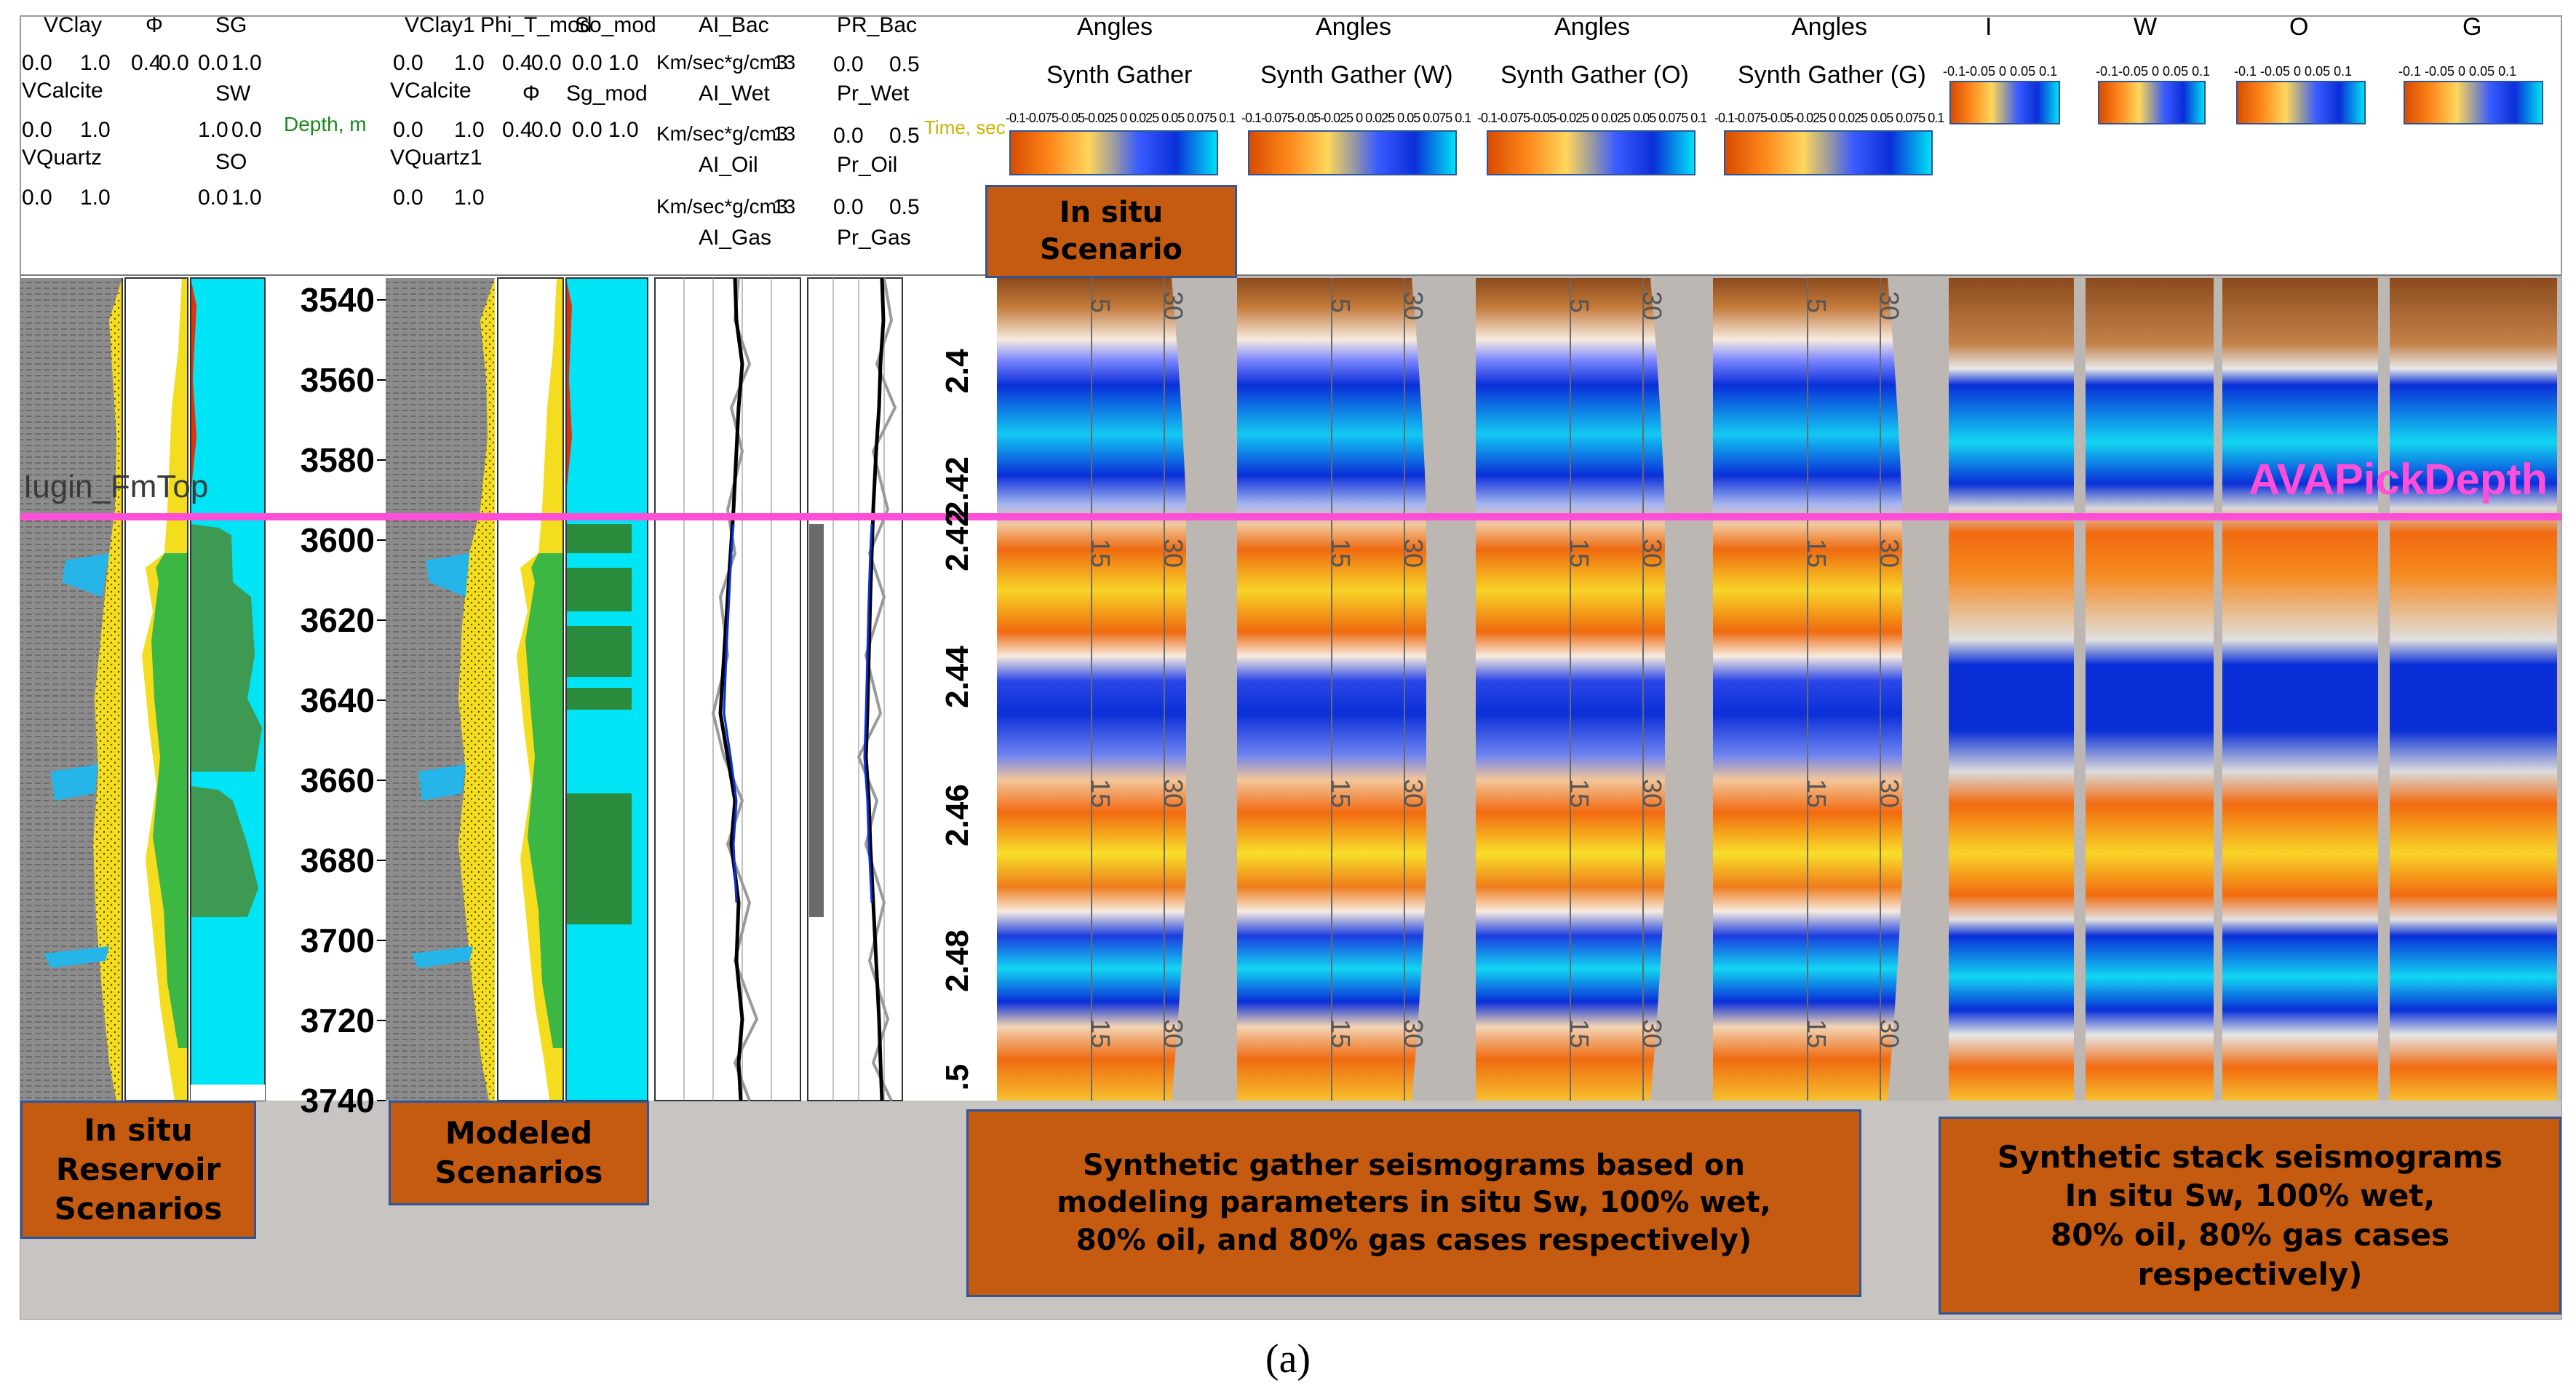 The width and height of the screenshot is (2576, 1399). What do you see at coordinates (517, 130) in the screenshot?
I see `track6-phi-min: 0.4` at bounding box center [517, 130].